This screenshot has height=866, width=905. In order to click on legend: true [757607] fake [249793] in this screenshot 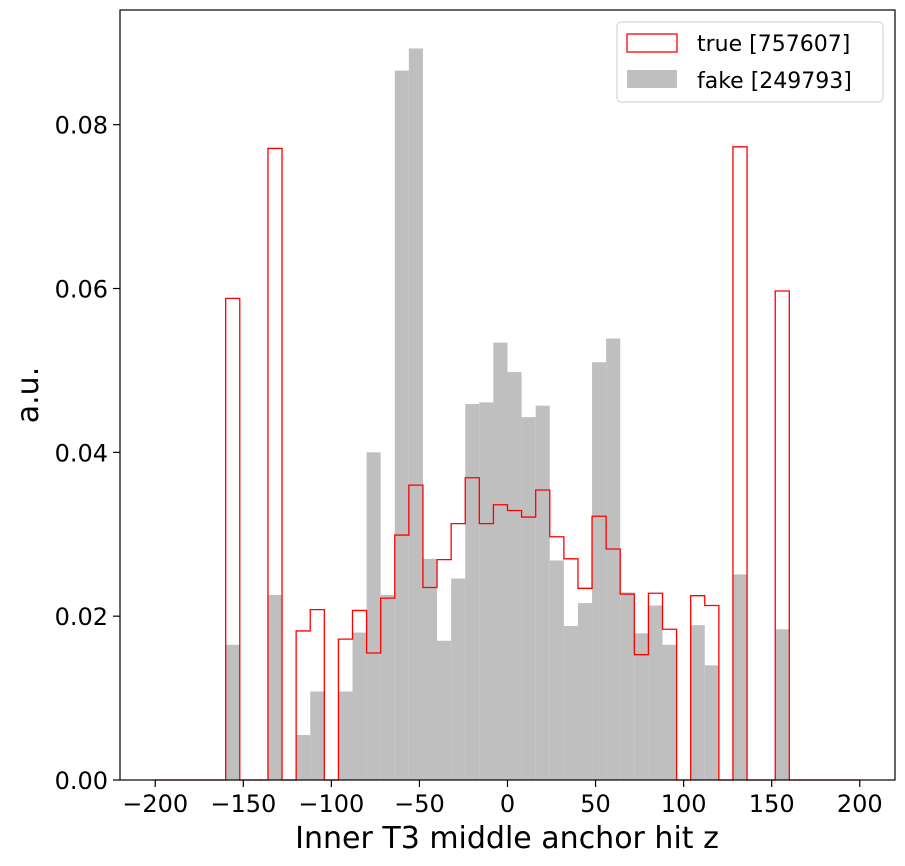, I will do `click(750, 62)`.